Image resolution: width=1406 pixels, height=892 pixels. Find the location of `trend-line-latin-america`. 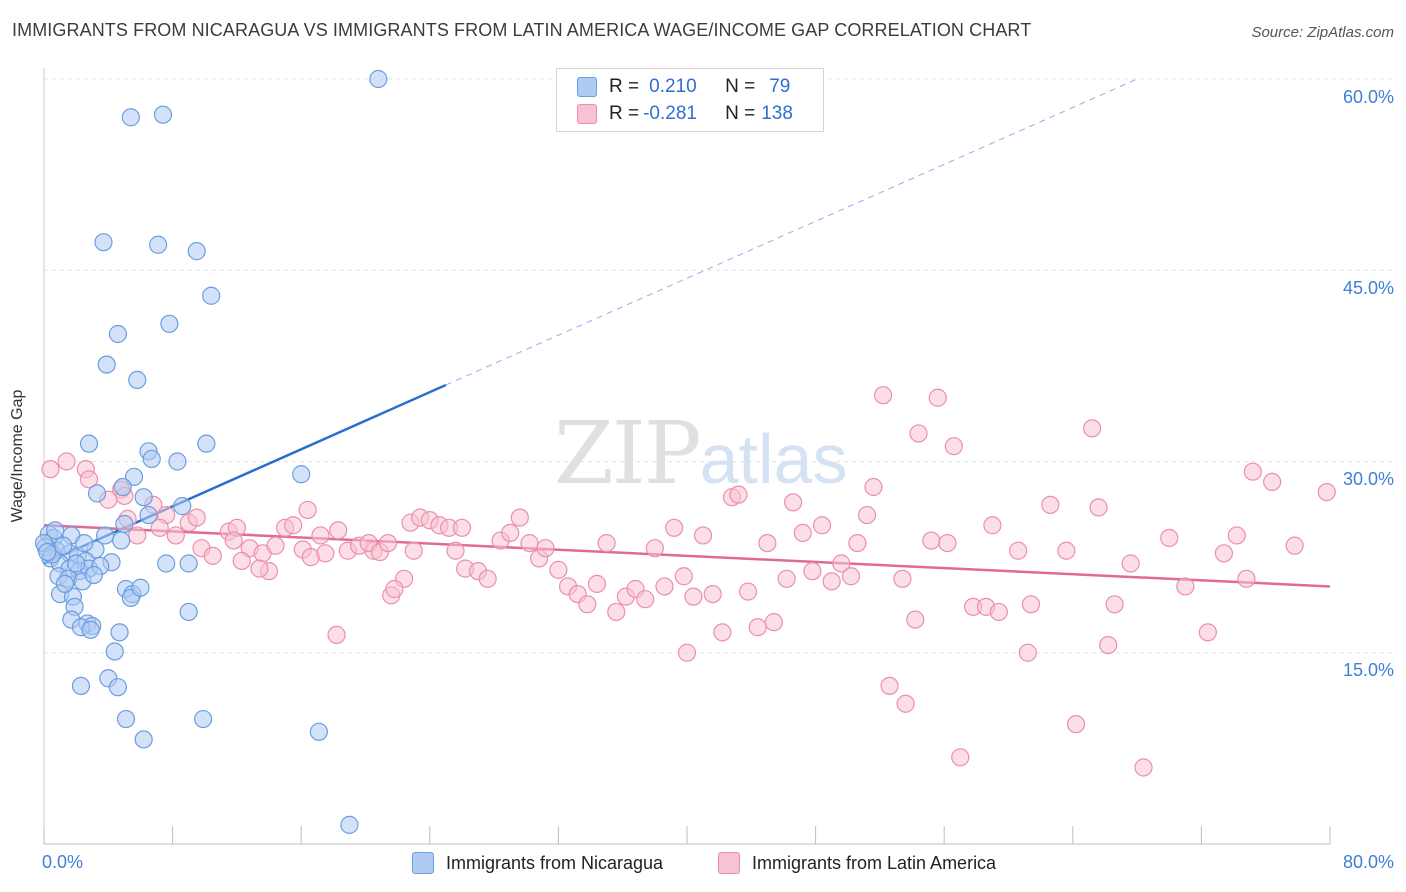

trend-line-latin-america is located at coordinates (687, 556).